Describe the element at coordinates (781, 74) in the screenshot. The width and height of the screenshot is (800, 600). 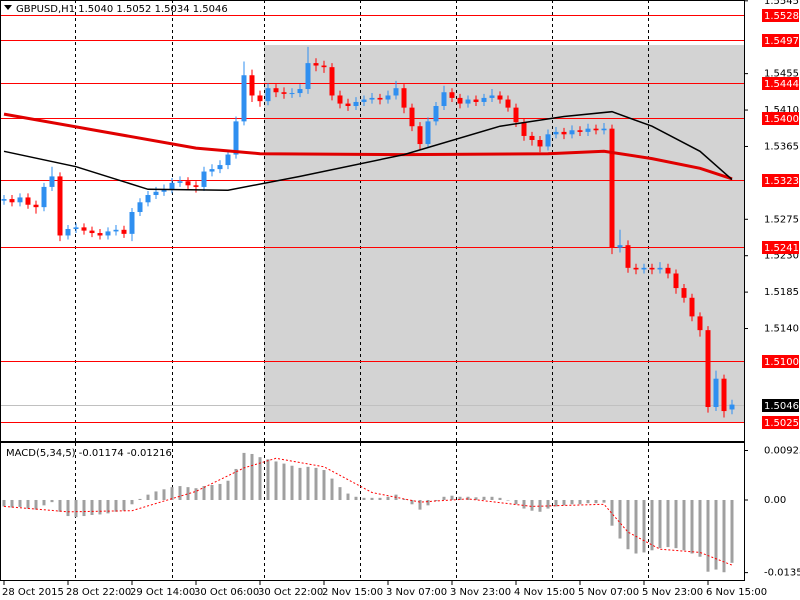
I see `y-tick-label: 1.5455` at that location.